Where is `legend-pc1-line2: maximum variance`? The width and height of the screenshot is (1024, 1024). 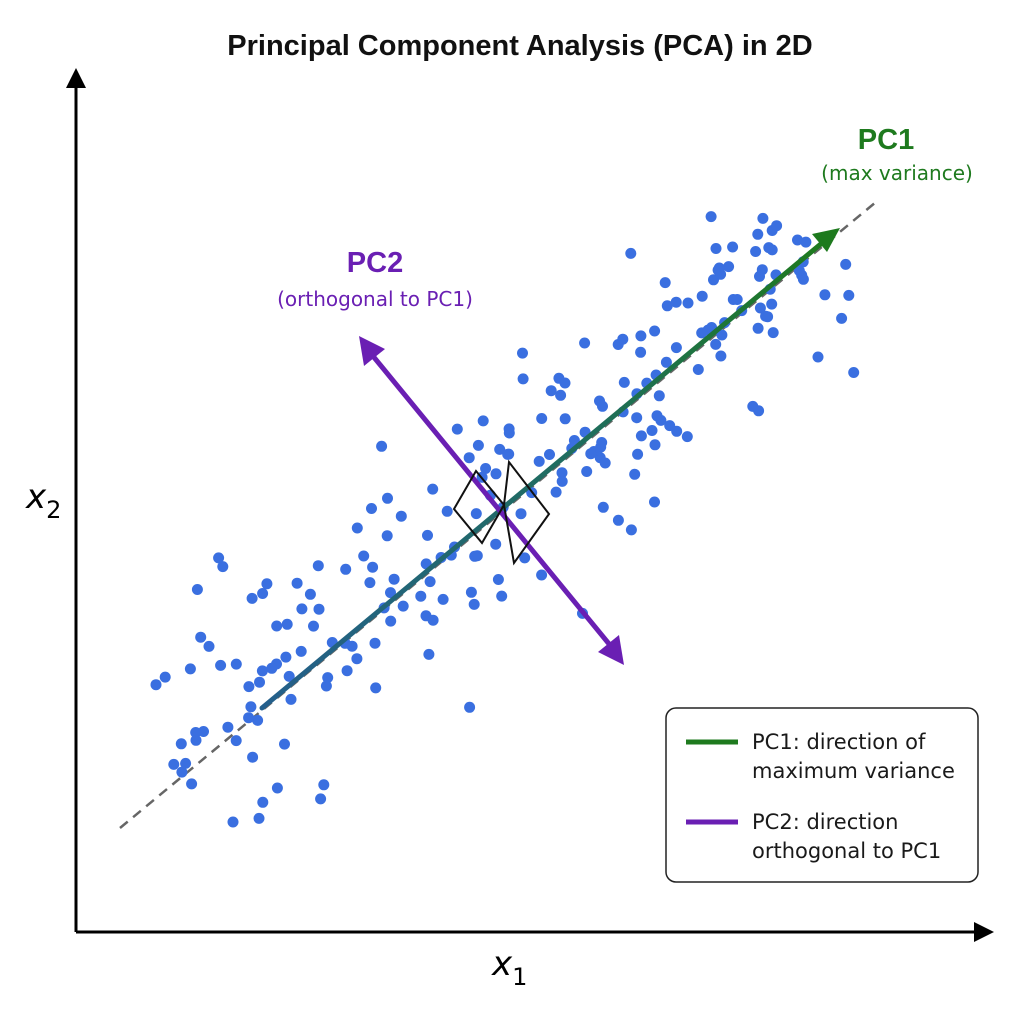 legend-pc1-line2: maximum variance is located at coordinates (853, 771).